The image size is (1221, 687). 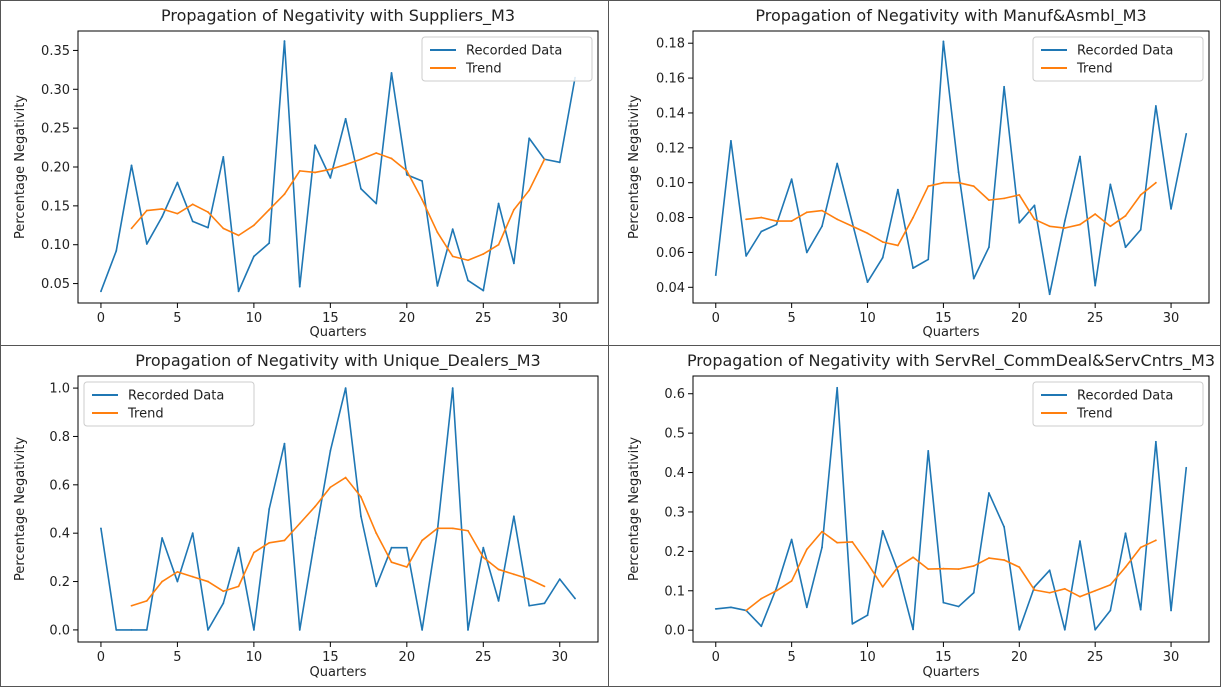 What do you see at coordinates (1125, 396) in the screenshot?
I see `legend-label: Recorded Data` at bounding box center [1125, 396].